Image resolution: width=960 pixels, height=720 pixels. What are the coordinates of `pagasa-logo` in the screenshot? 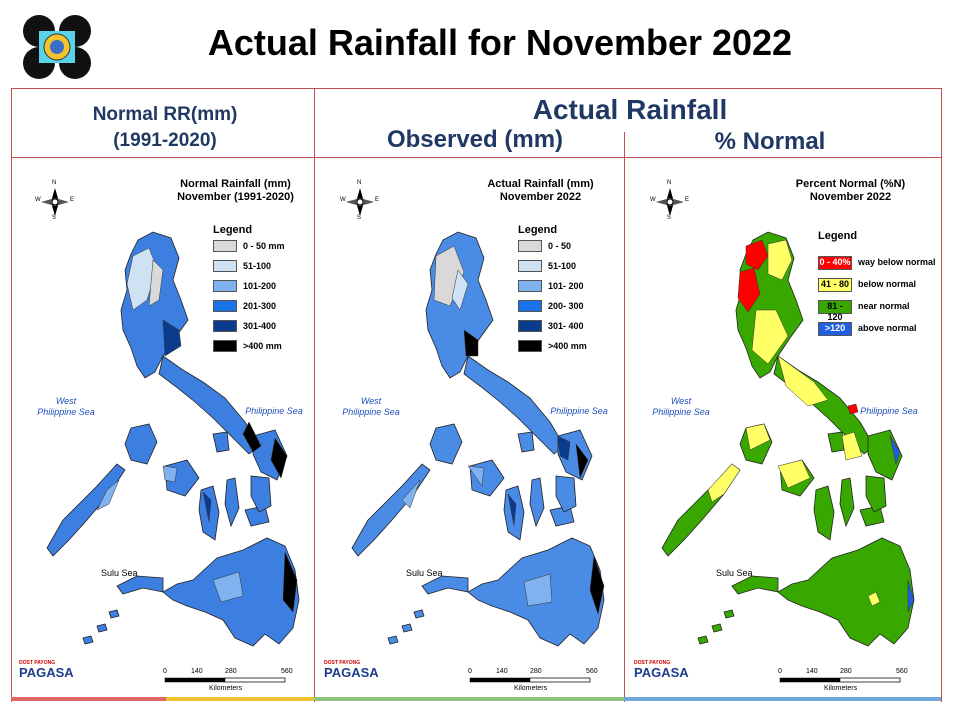 It's located at (57, 47).